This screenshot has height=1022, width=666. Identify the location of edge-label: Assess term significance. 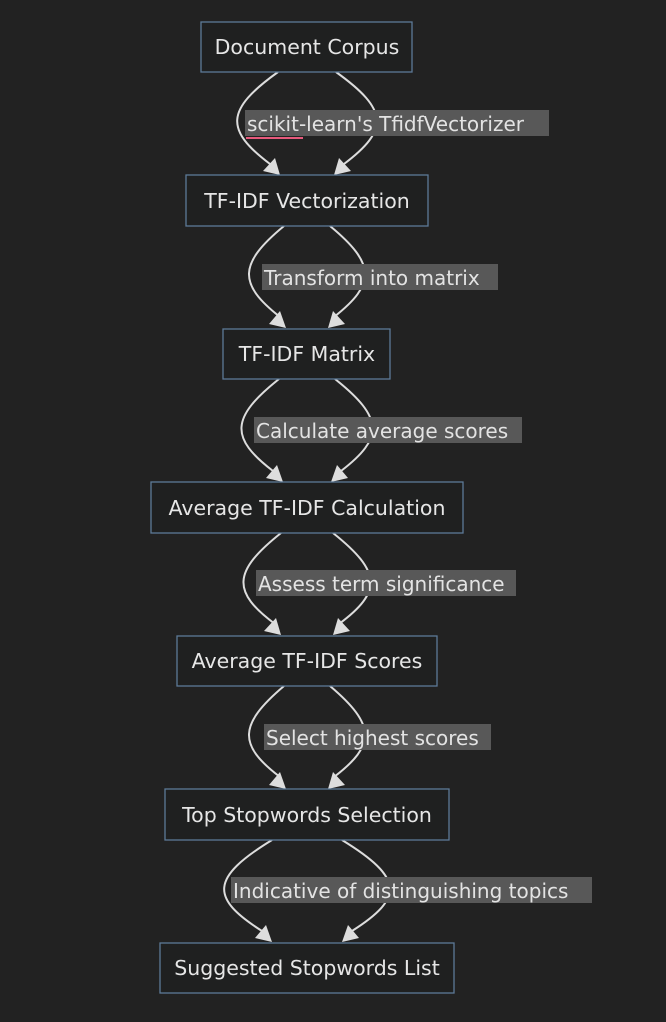
(381, 584).